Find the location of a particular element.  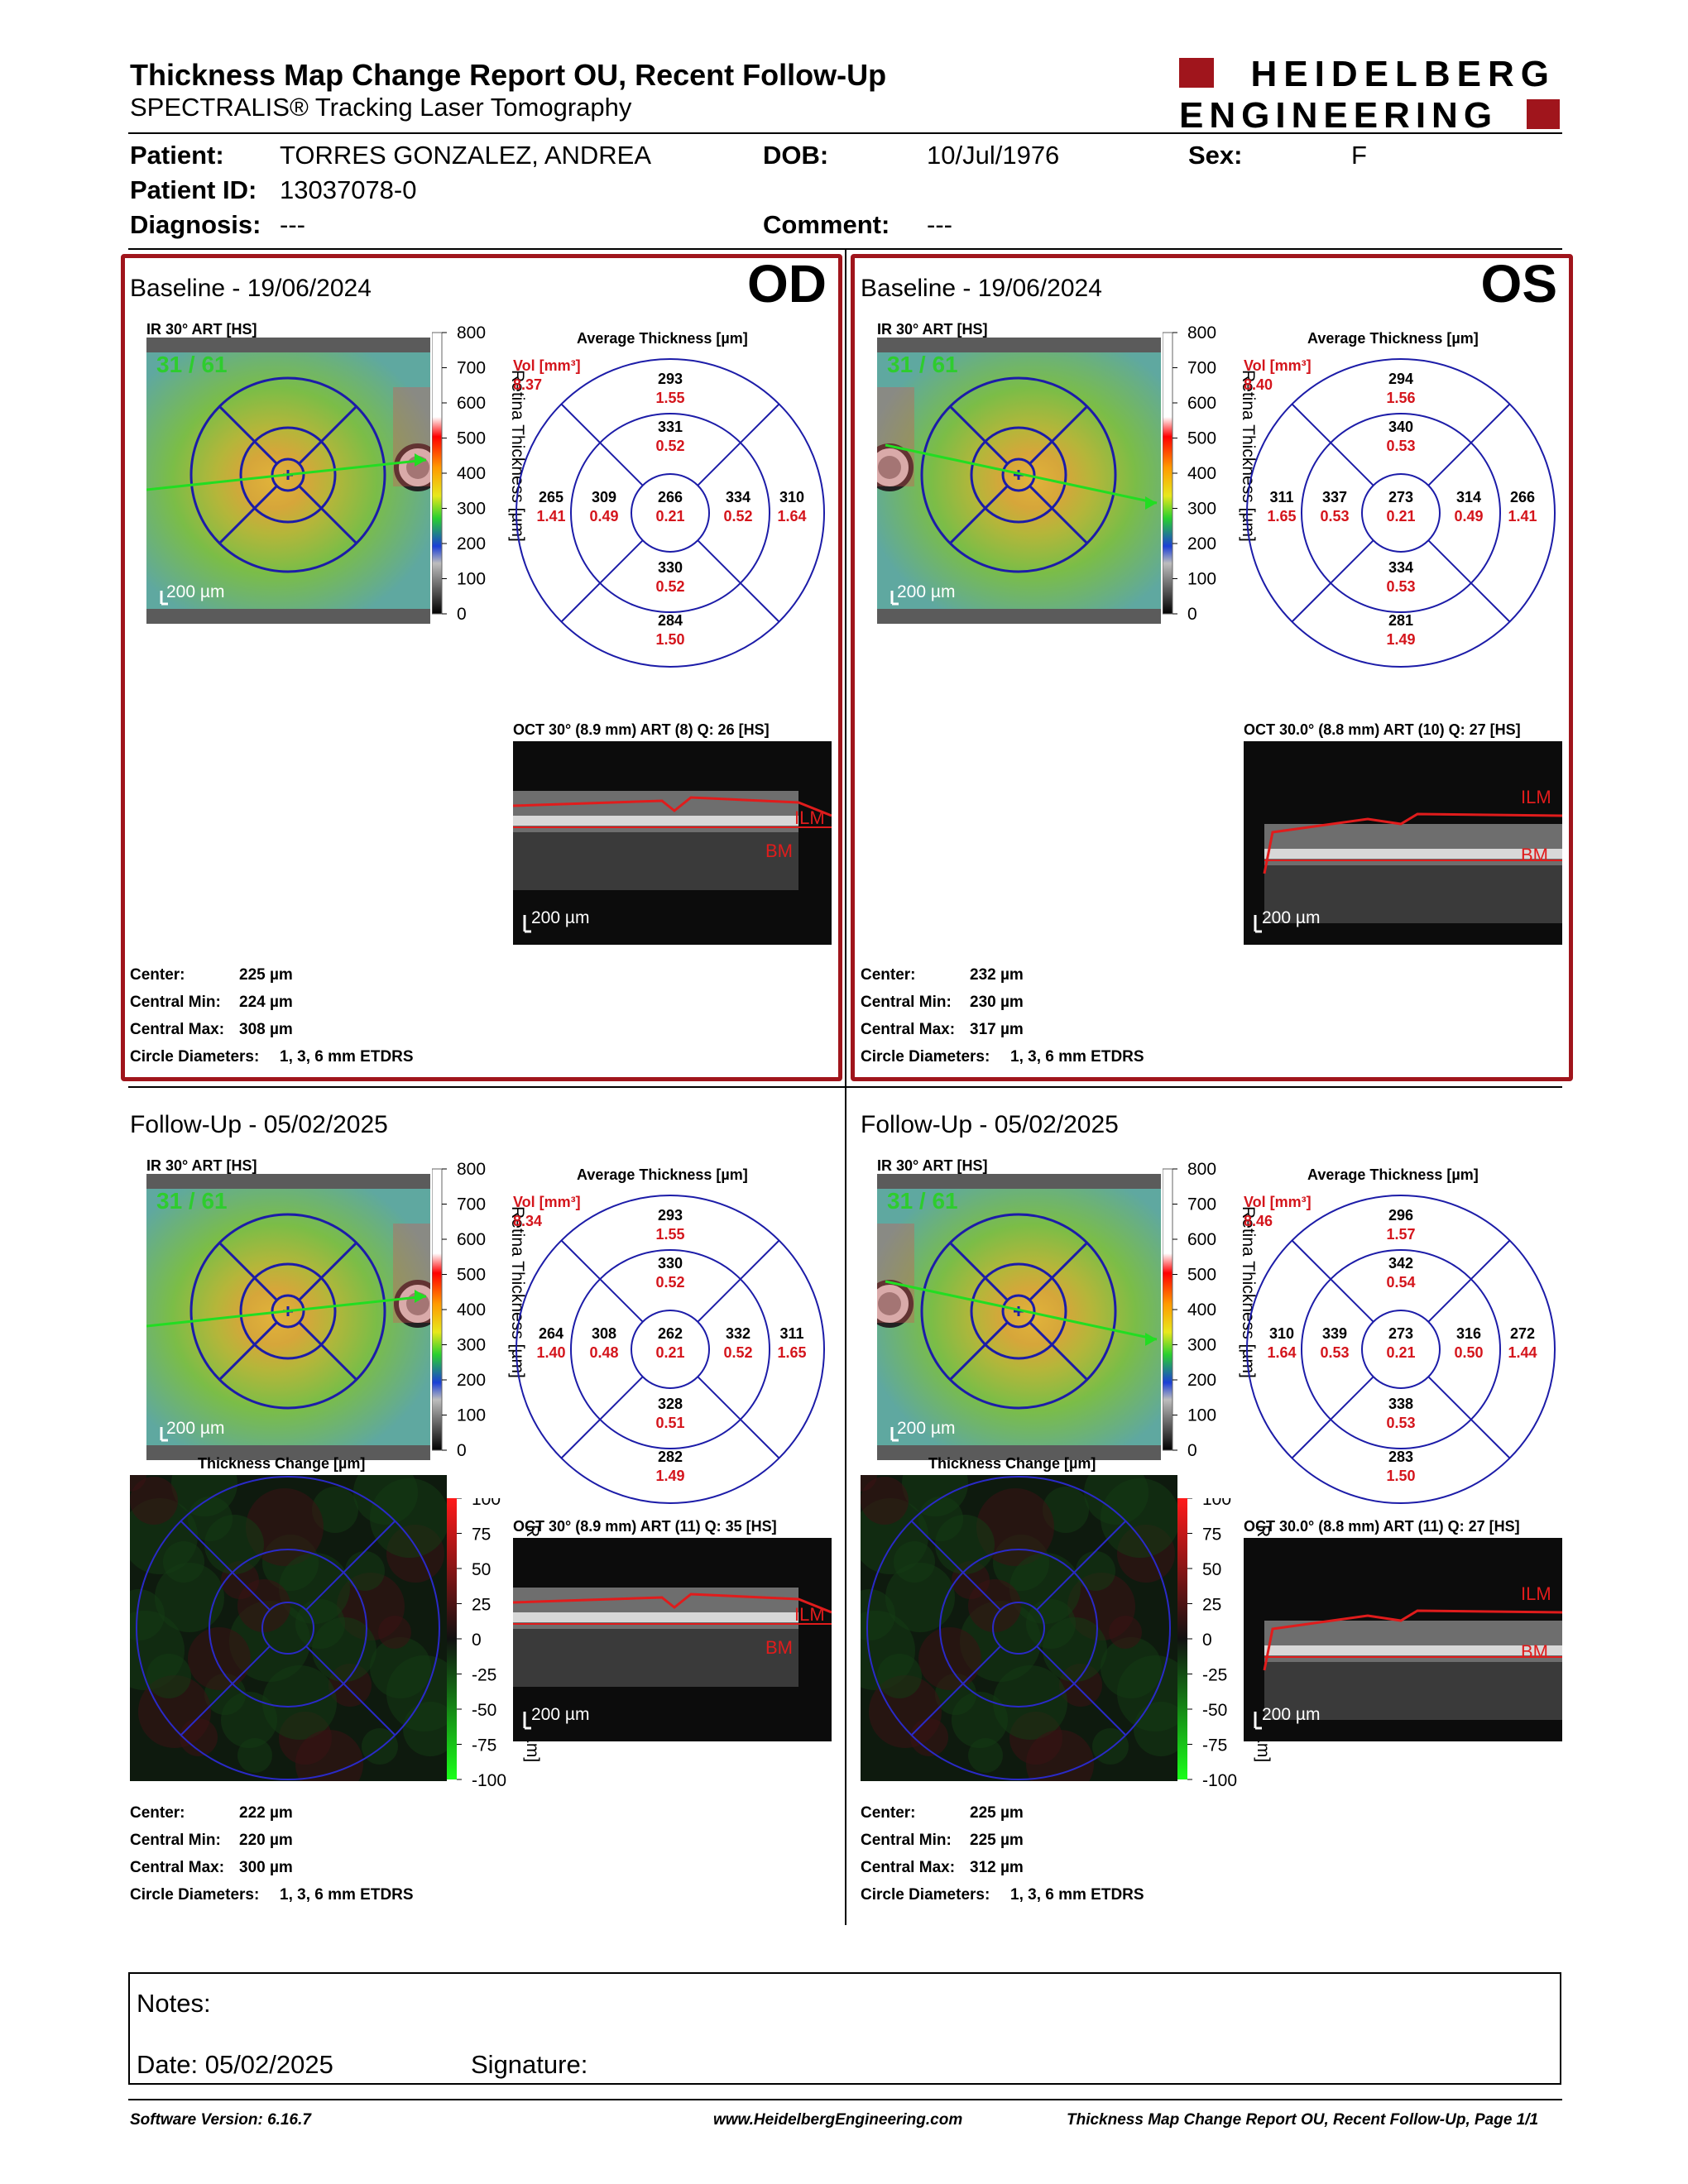

patient-name: TORRES GONZALEZ, ANDREA is located at coordinates (466, 155).